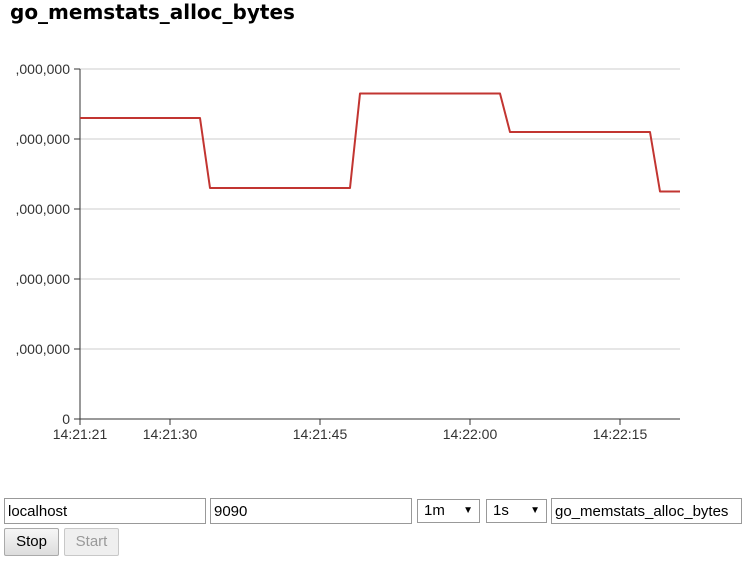 The image size is (742, 572). What do you see at coordinates (470, 434) in the screenshot?
I see `x-tick-label: 14:22:00` at bounding box center [470, 434].